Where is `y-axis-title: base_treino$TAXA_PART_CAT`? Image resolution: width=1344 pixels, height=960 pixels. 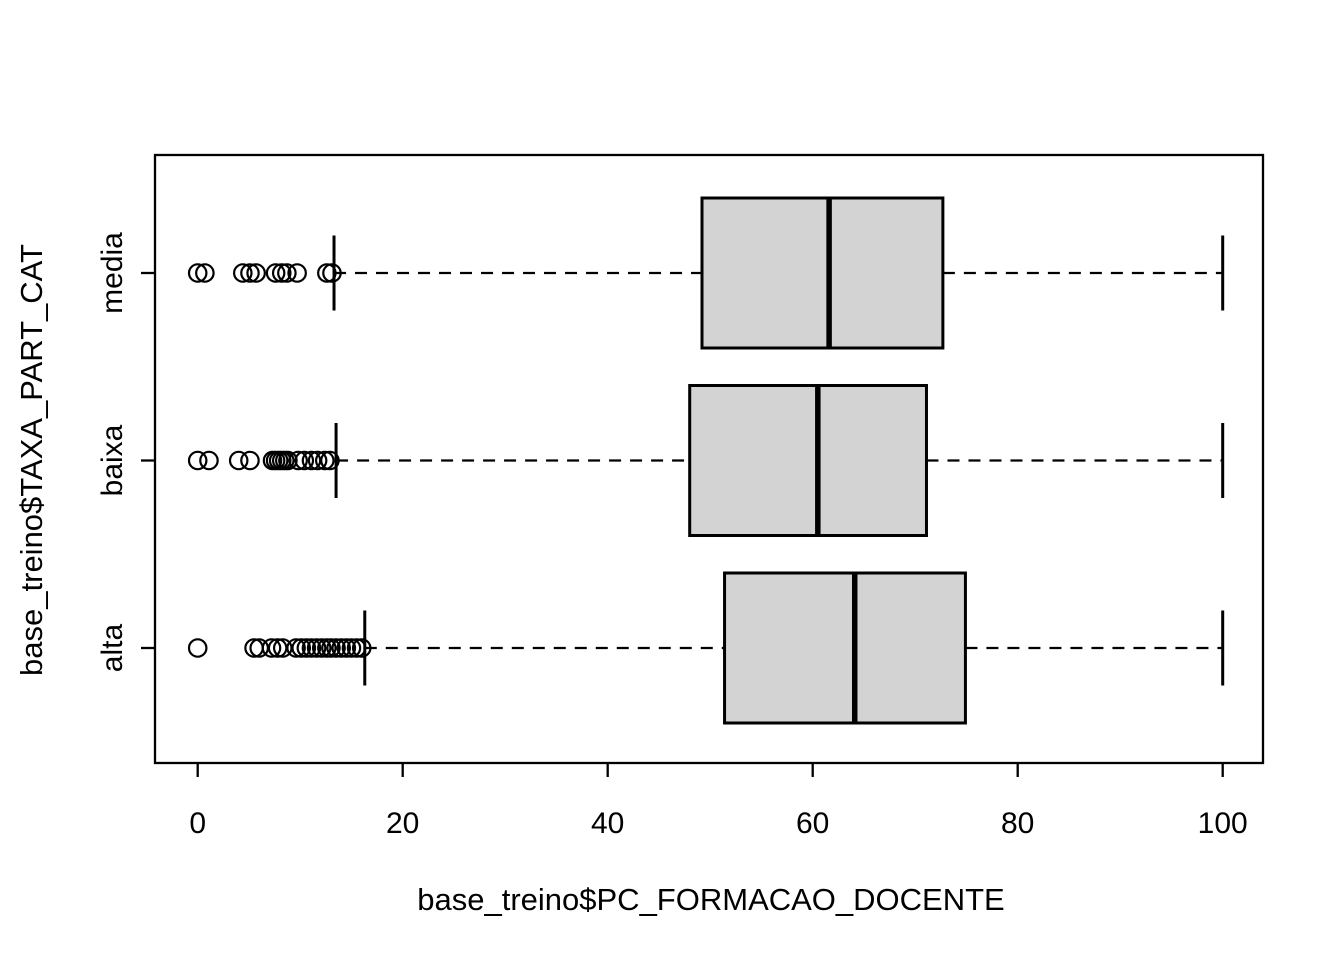 y-axis-title: base_treino$TAXA_PART_CAT is located at coordinates (31, 460).